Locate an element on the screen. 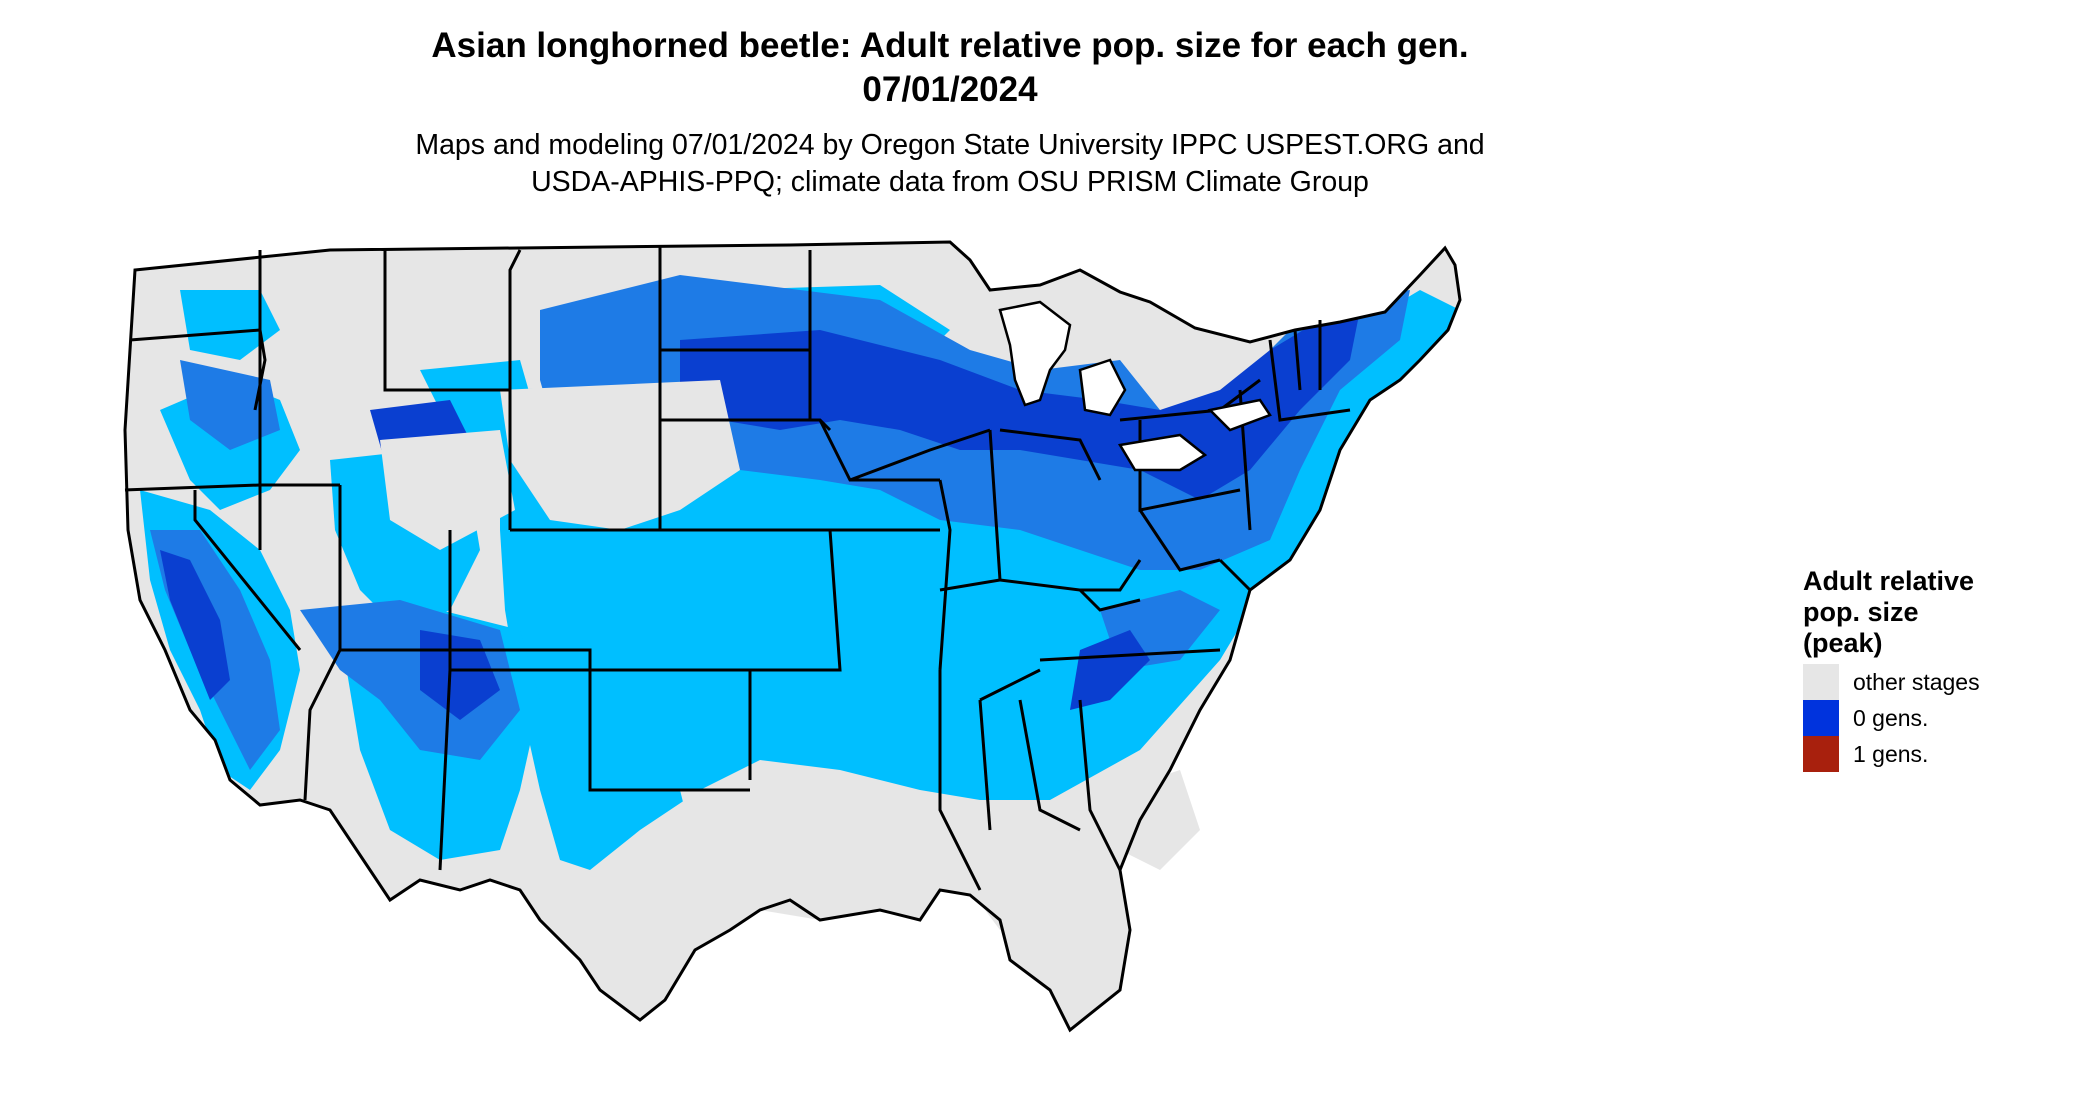 The image size is (2100, 1116). legend-item-1-gens: 1 gens. is located at coordinates (1865, 754).